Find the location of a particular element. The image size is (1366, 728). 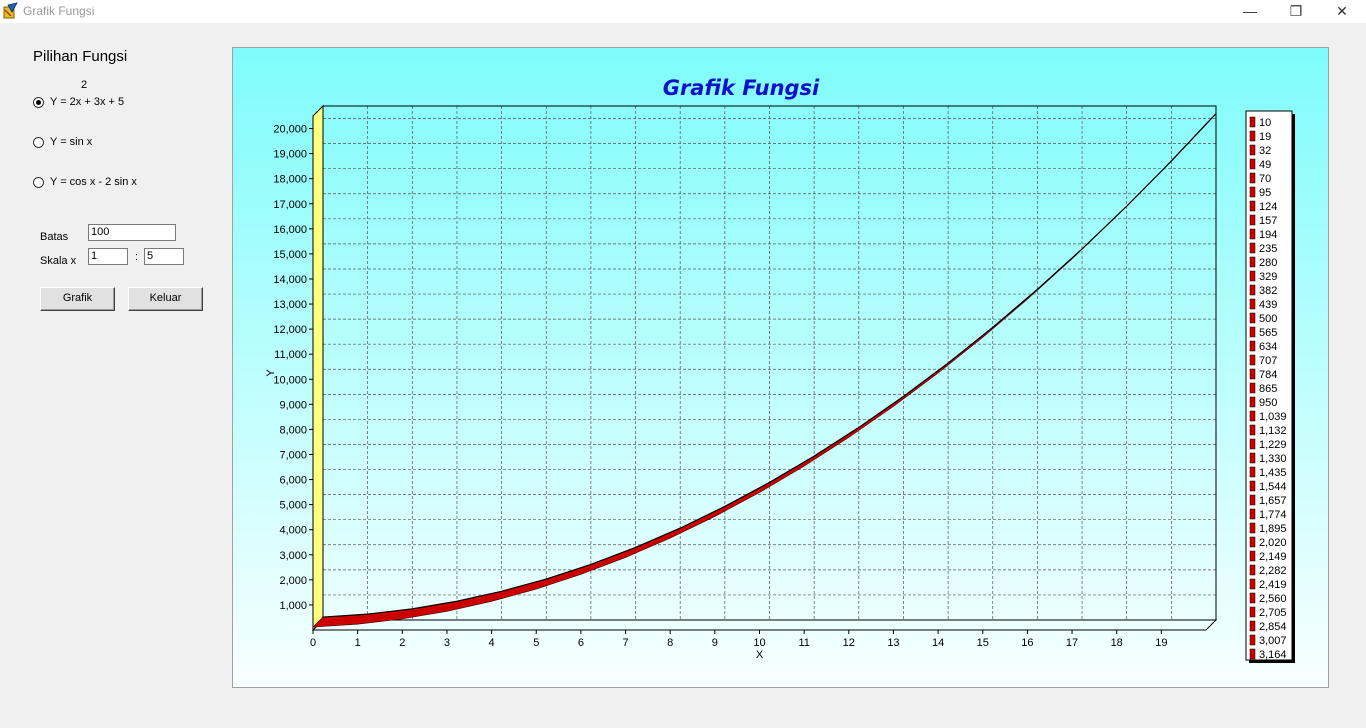

y-tick-label: 18,000 is located at coordinates (290, 180).